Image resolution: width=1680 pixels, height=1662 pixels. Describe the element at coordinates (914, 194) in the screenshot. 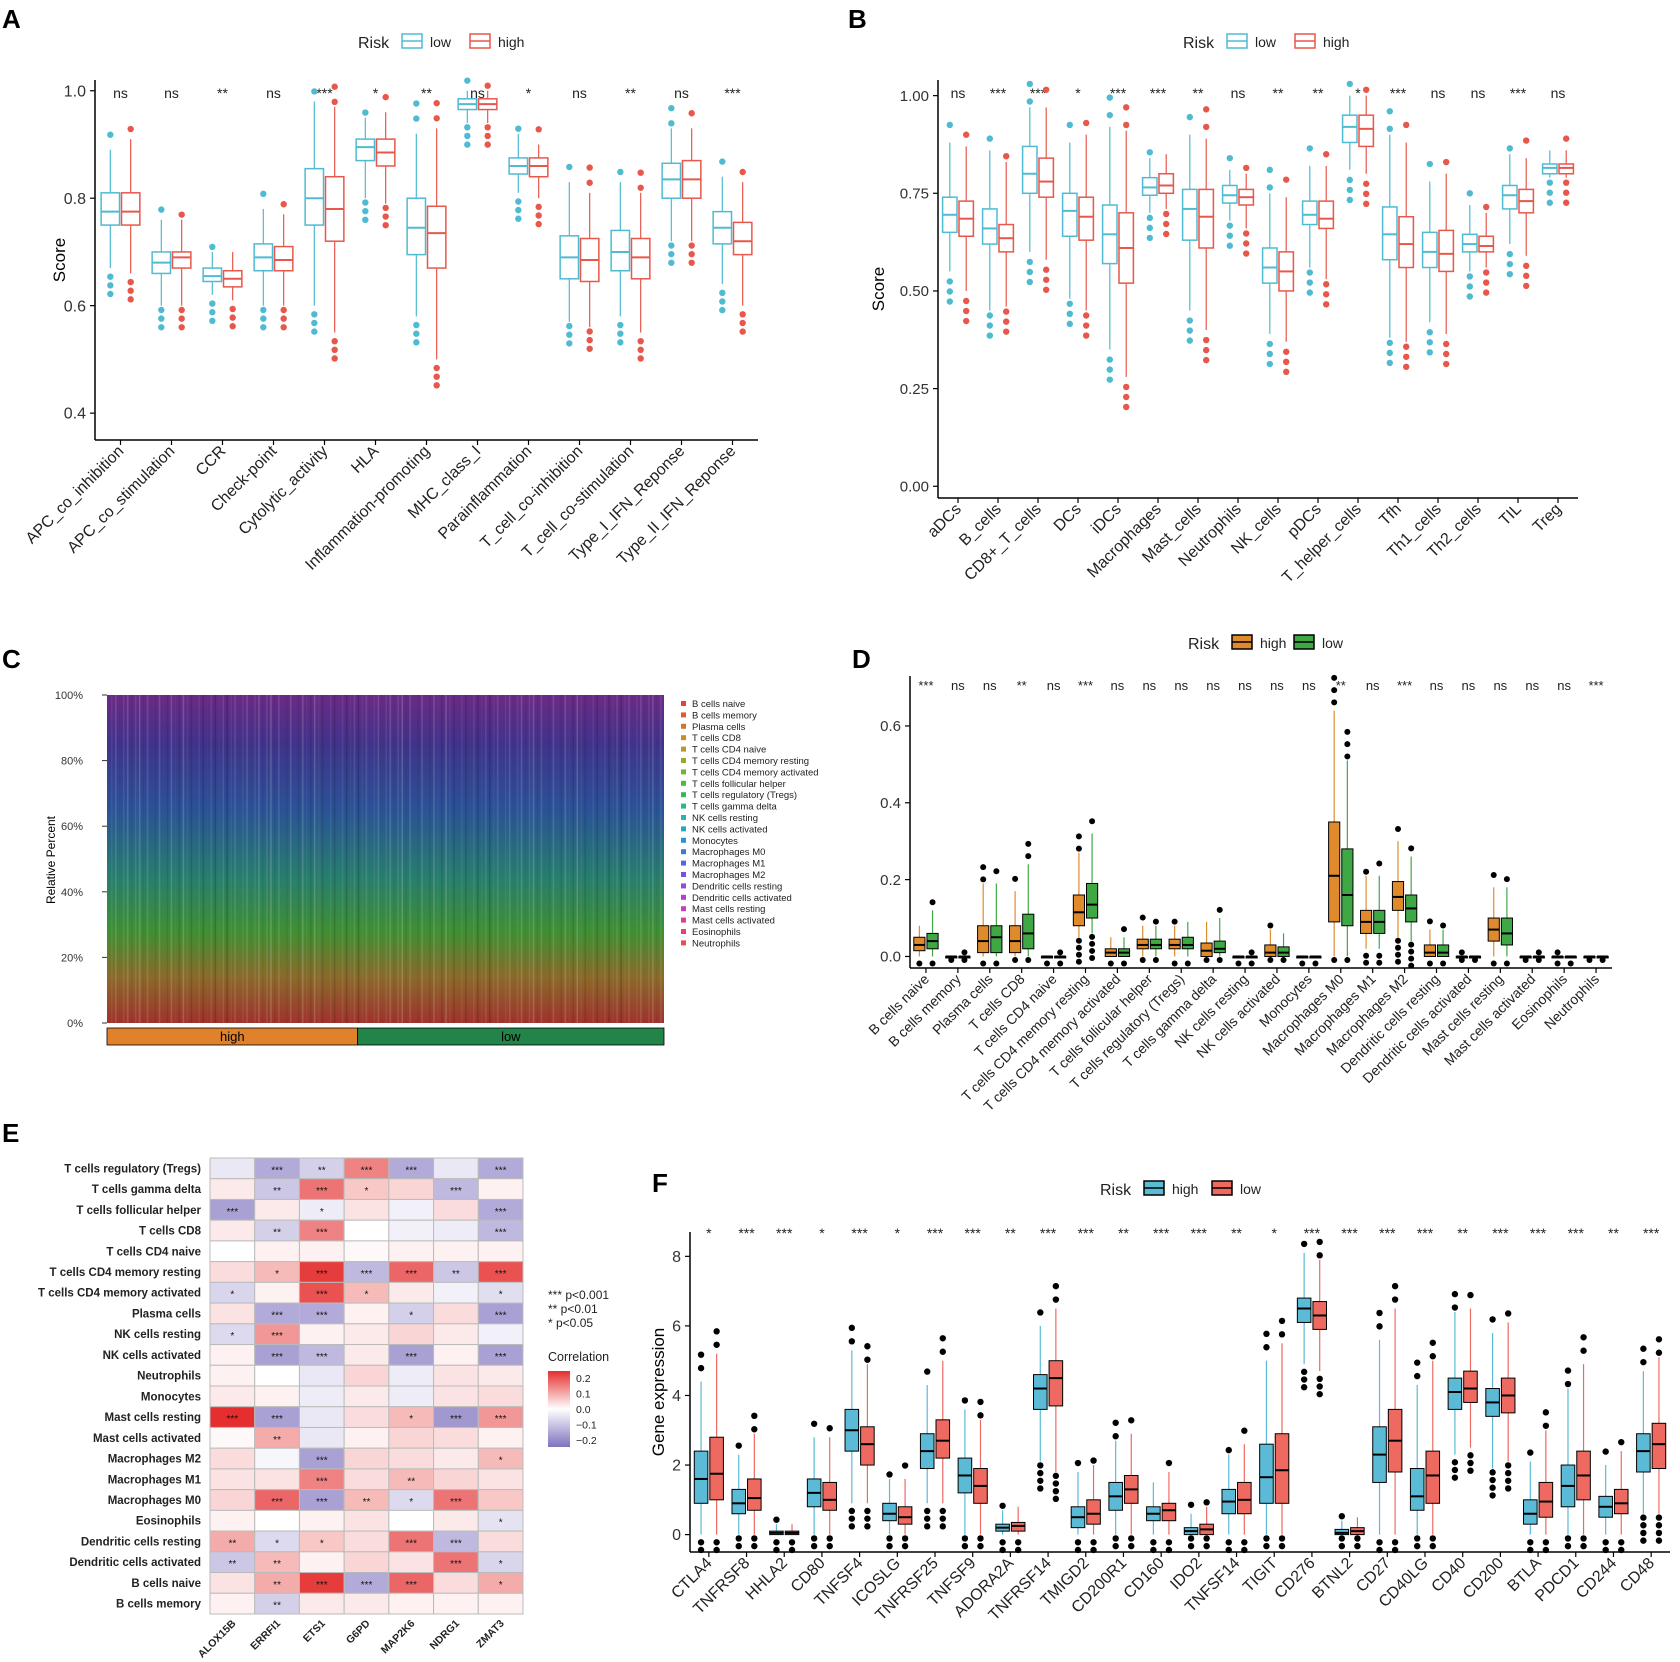

I see `y-tick-label: 0.75` at that location.